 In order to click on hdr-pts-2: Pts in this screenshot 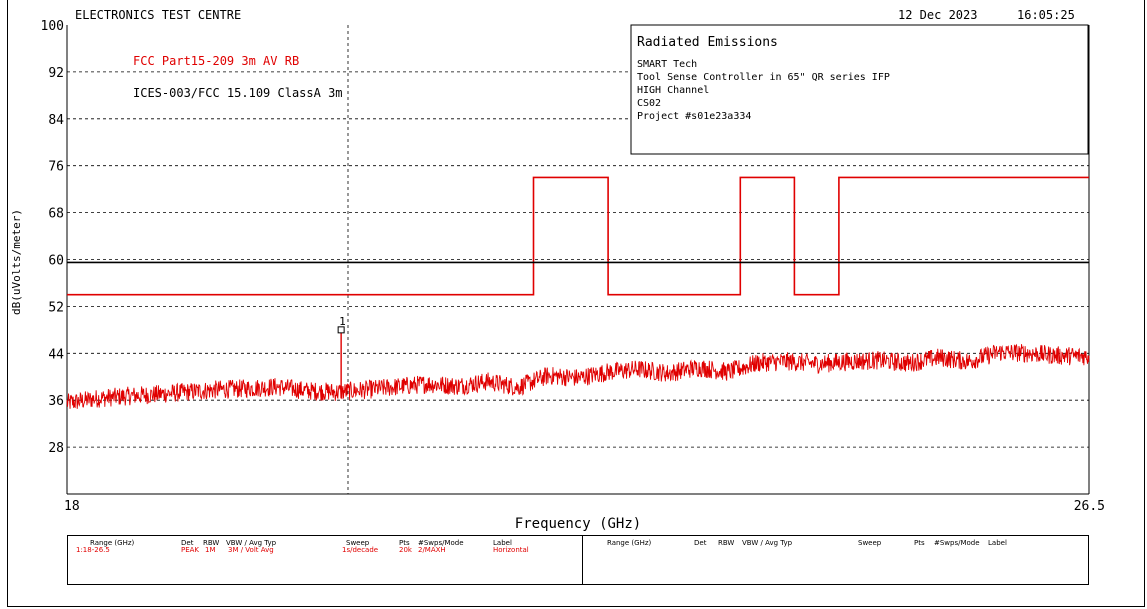, I will do `click(919, 543)`.